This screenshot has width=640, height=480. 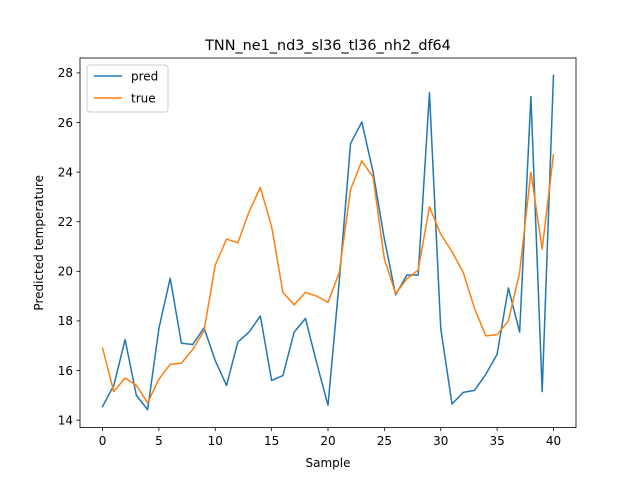 I want to click on x-tick-label: 35, so click(x=496, y=441).